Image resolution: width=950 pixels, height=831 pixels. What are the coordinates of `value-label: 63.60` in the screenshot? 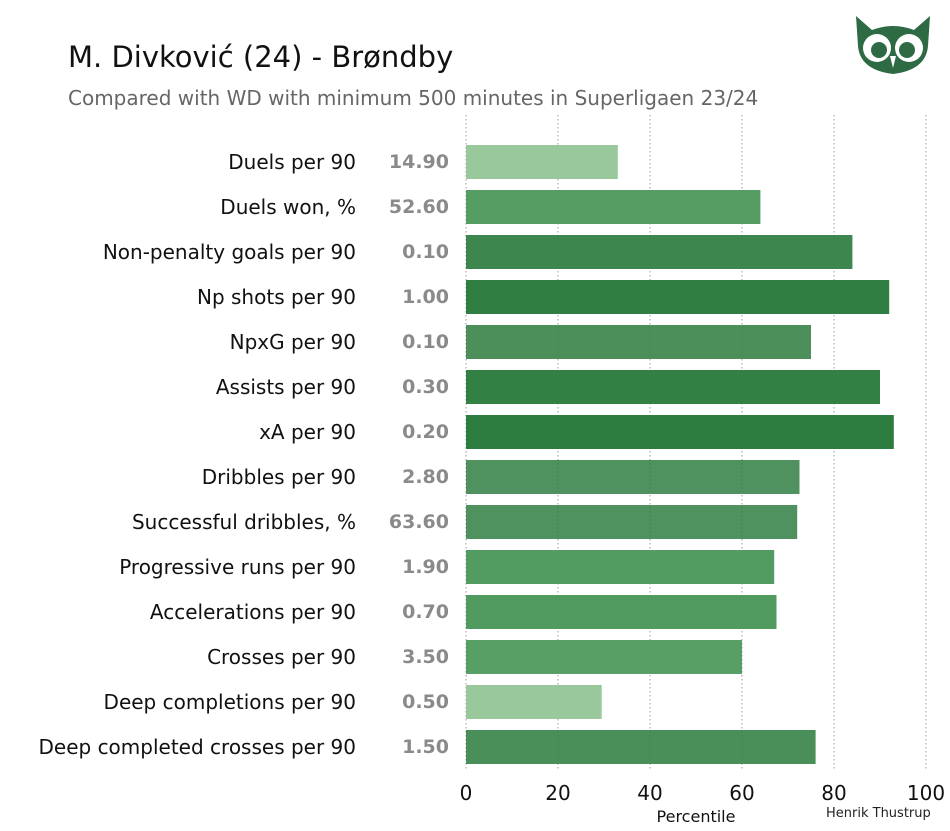 It's located at (419, 522).